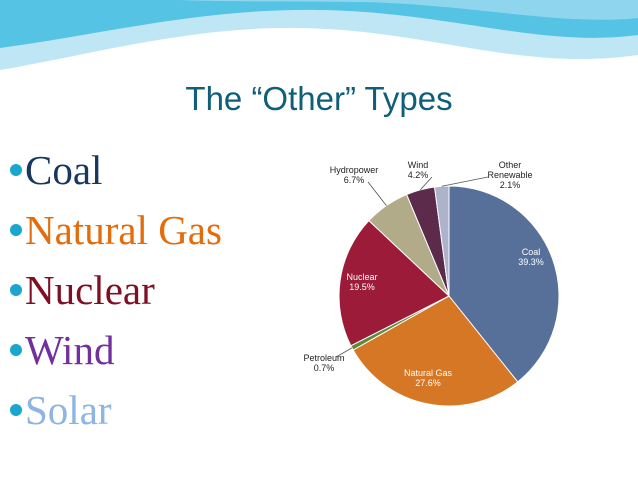 This screenshot has width=638, height=479. What do you see at coordinates (418, 170) in the screenshot?
I see `slice-label-wind: Wind 4.2%` at bounding box center [418, 170].